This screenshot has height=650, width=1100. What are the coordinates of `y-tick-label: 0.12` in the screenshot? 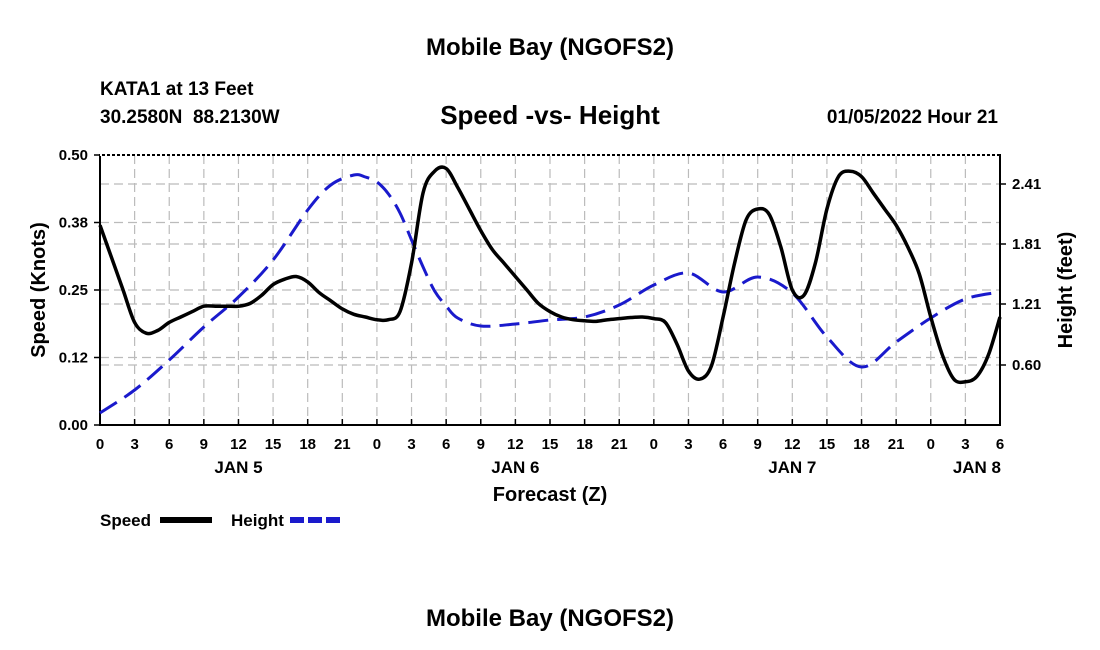 It's located at (73, 358).